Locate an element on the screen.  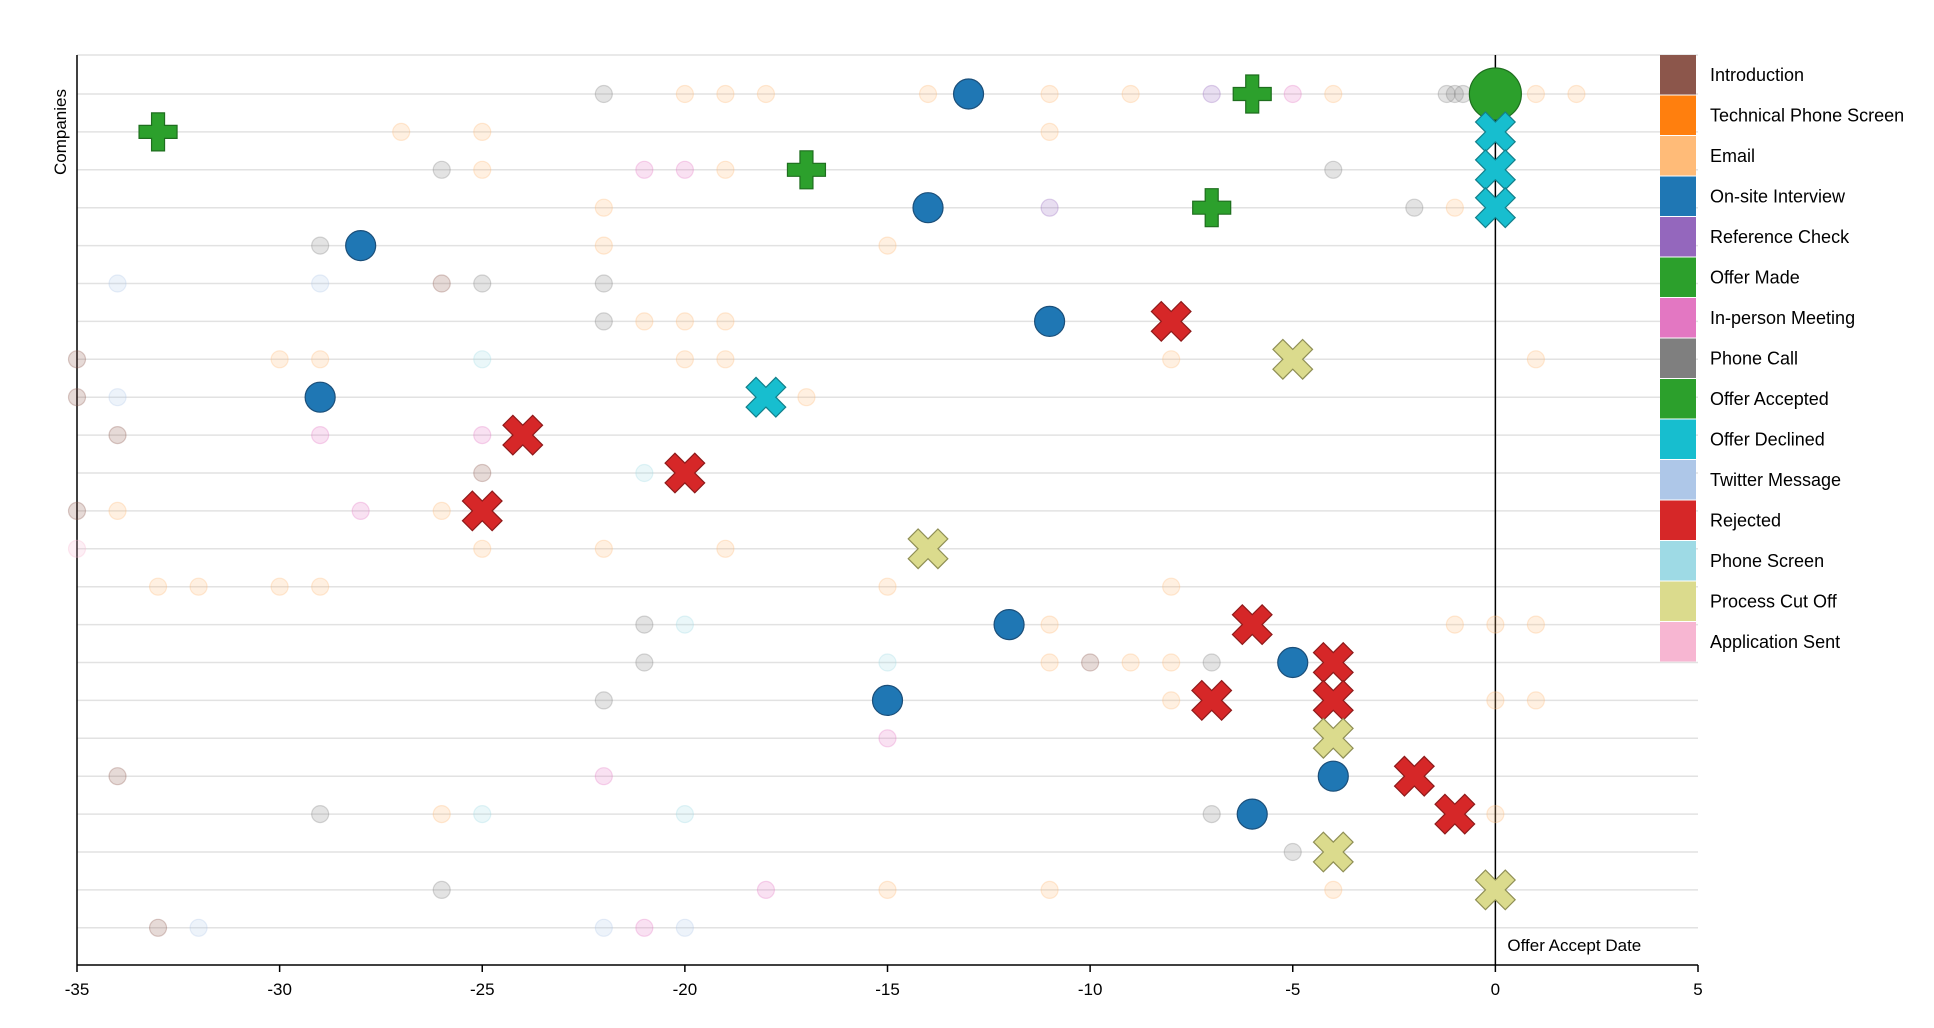
legend-label: Offer Declined is located at coordinates (1767, 440).